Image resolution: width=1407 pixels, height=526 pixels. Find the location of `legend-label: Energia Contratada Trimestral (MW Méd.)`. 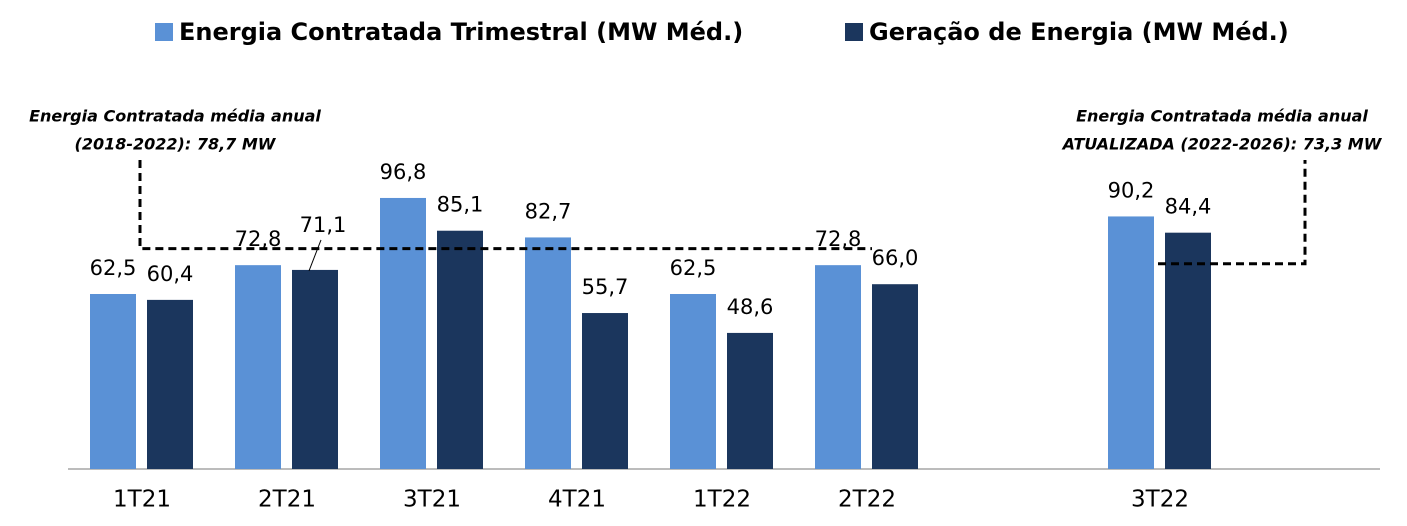

legend-label: Energia Contratada Trimestral (MW Méd.) is located at coordinates (461, 32).